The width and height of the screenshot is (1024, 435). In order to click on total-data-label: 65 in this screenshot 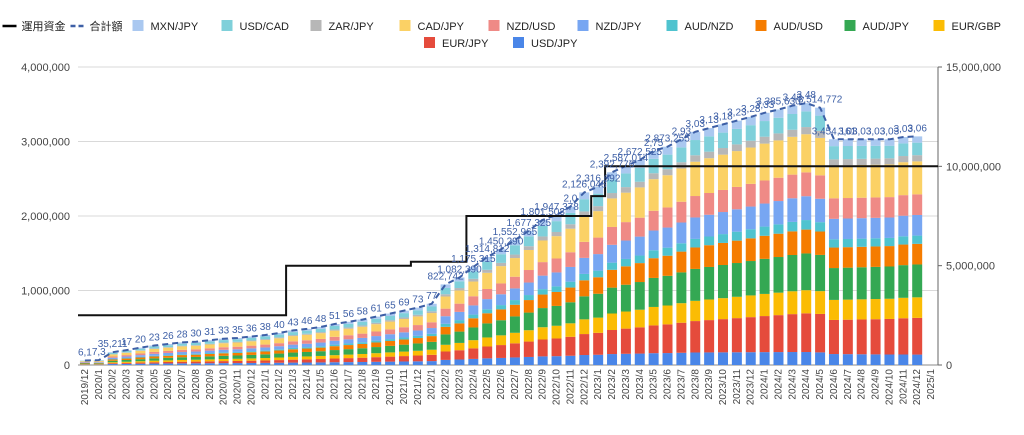, I will do `click(391, 306)`.